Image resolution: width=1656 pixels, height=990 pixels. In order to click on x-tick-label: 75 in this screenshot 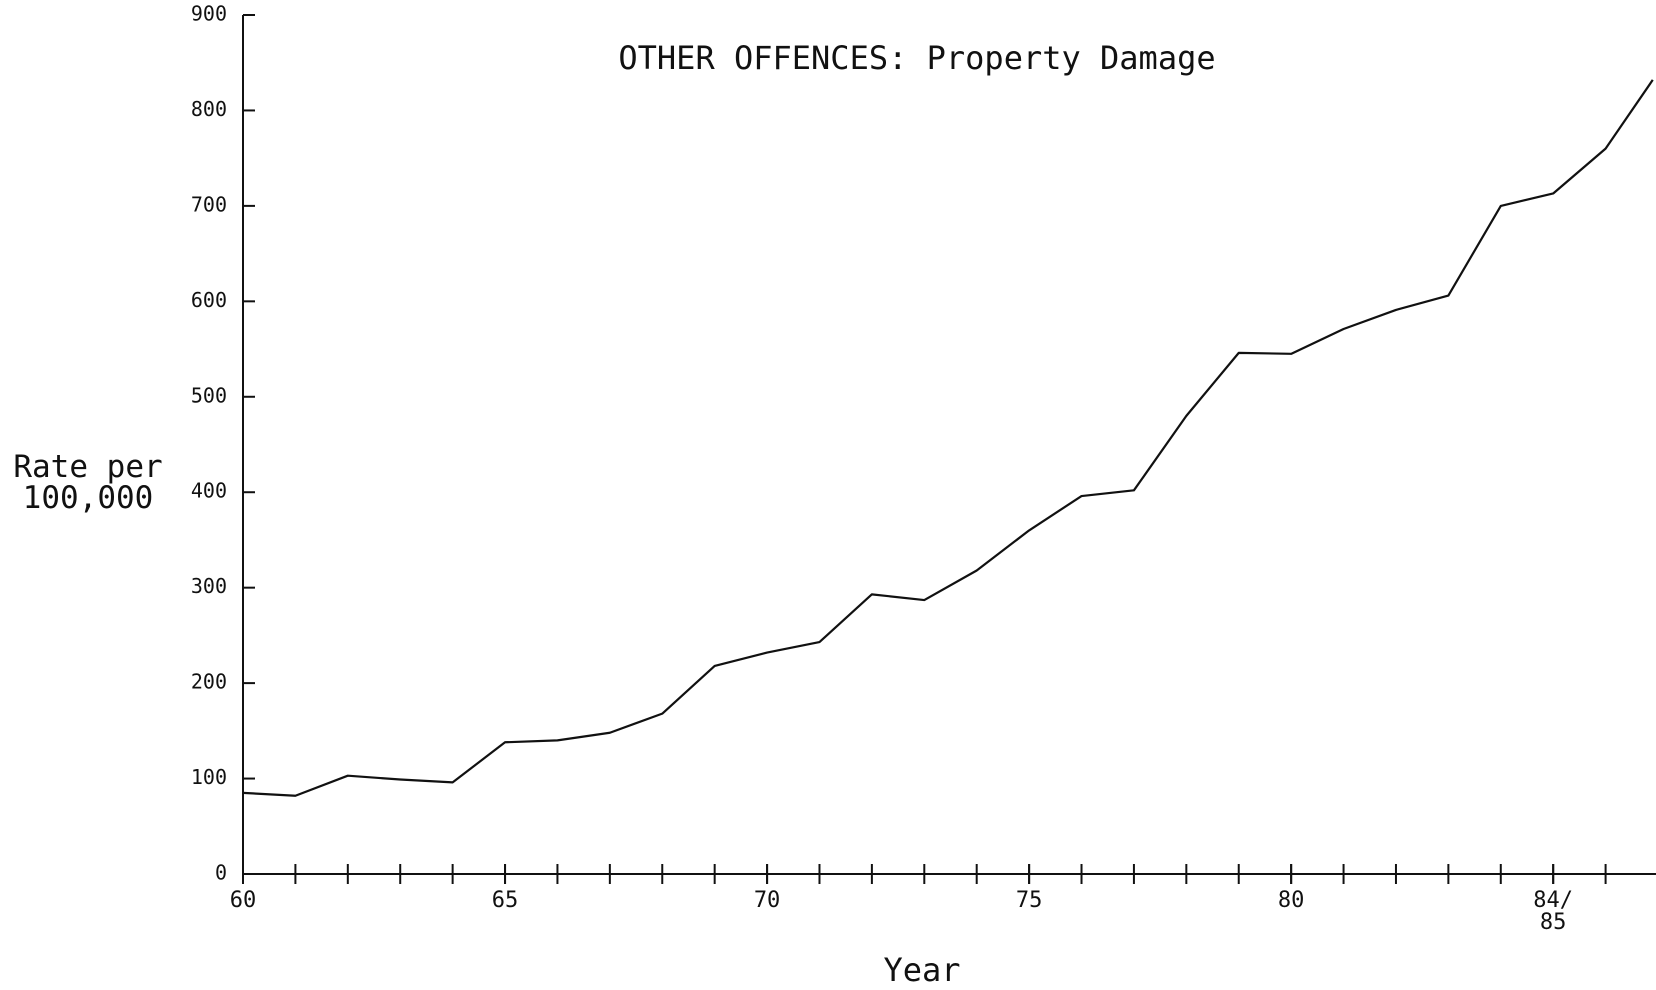, I will do `click(1029, 900)`.